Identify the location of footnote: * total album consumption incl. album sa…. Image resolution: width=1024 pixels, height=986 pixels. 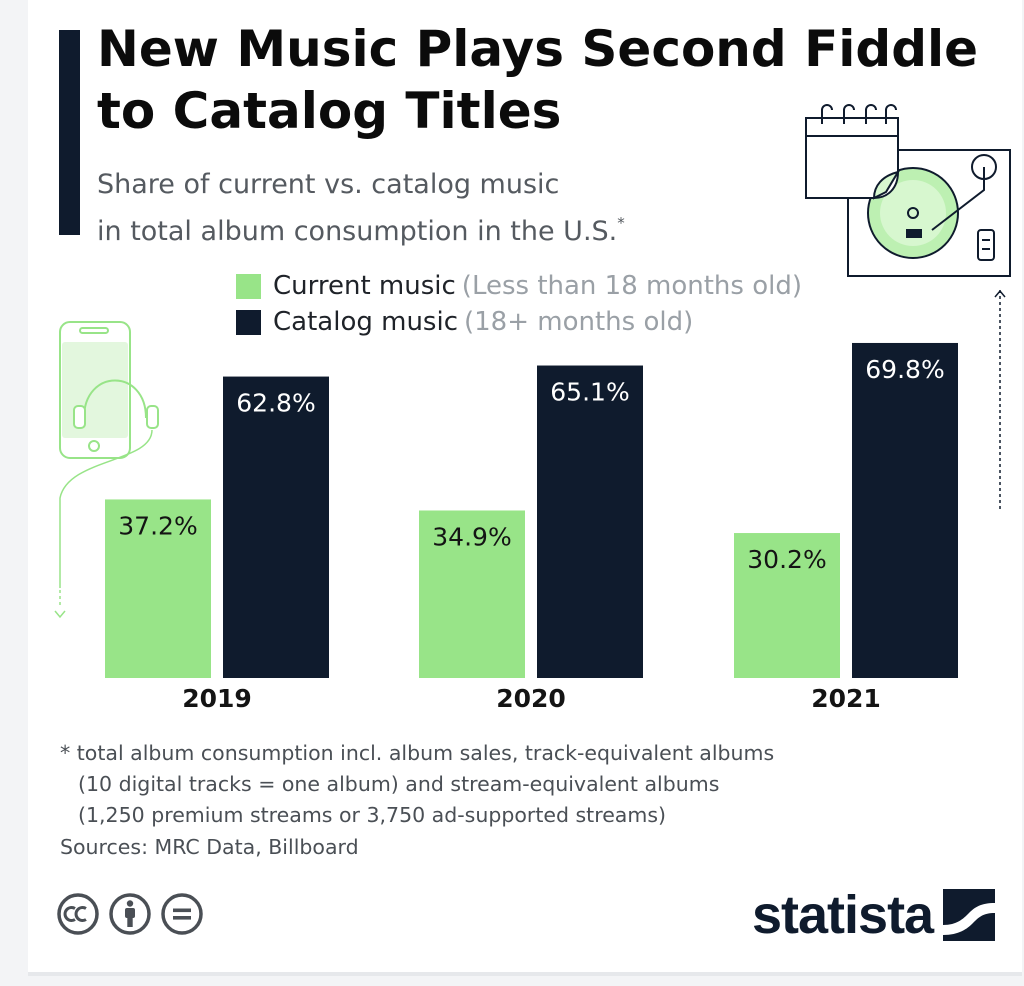
(510, 784).